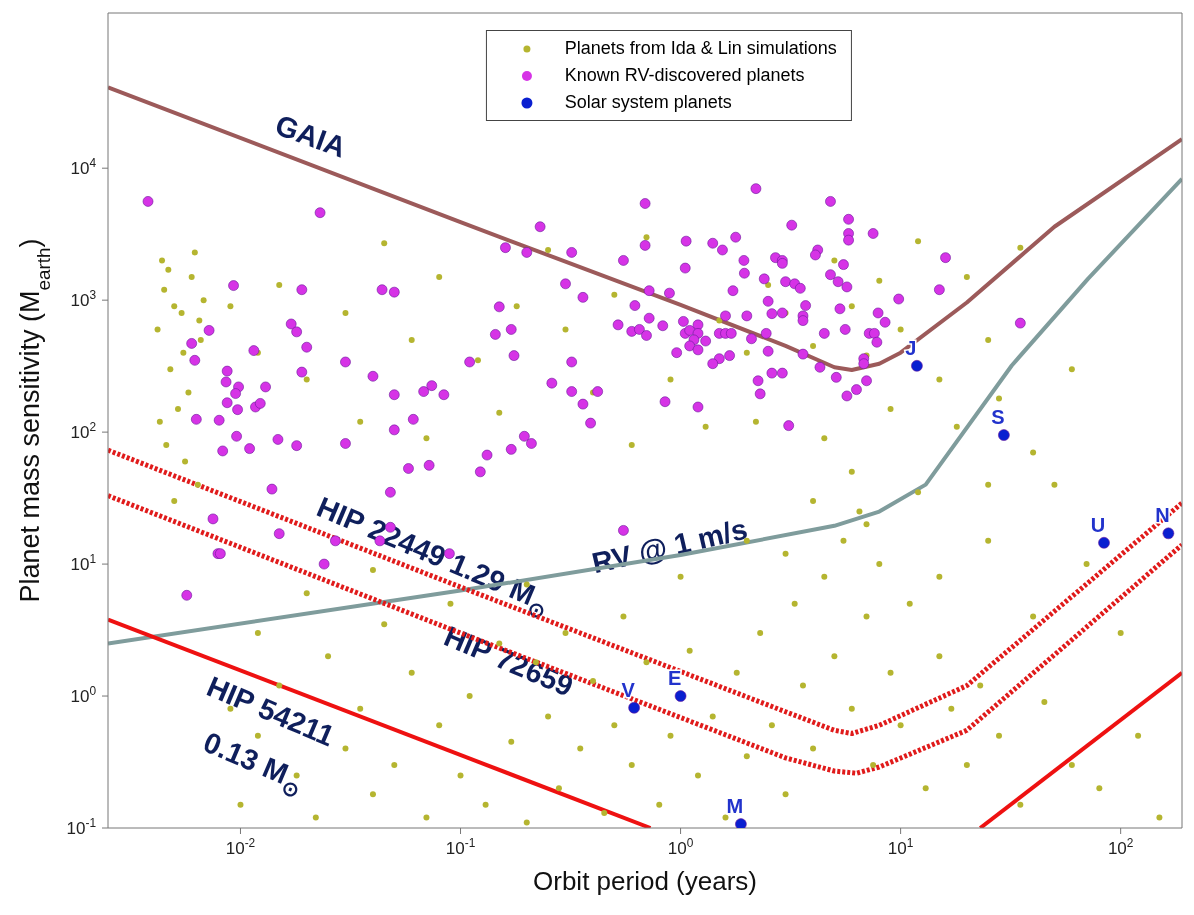  I want to click on annotation: U, so click(1098, 524).